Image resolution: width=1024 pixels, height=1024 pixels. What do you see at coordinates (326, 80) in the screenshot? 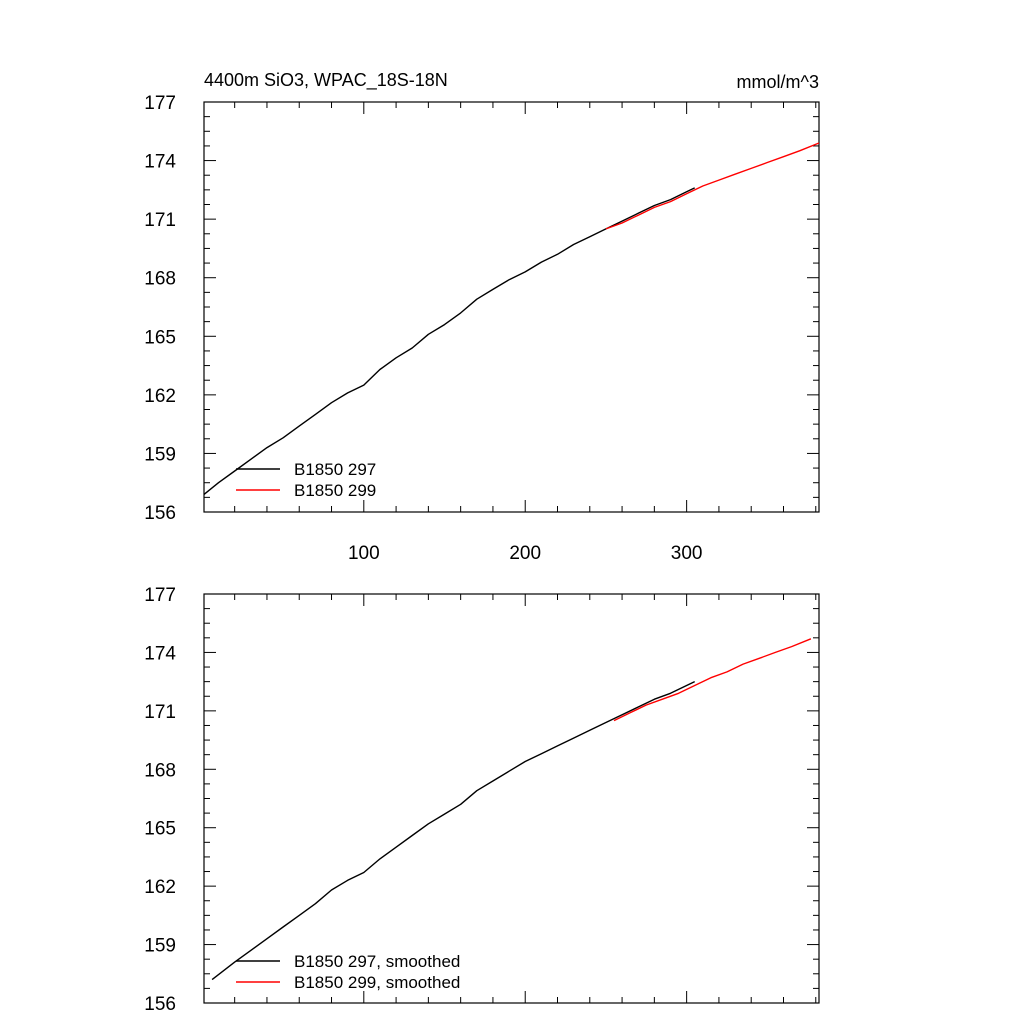
I see `chart-title: 4400m SiO3, WPAC_18S-18N` at bounding box center [326, 80].